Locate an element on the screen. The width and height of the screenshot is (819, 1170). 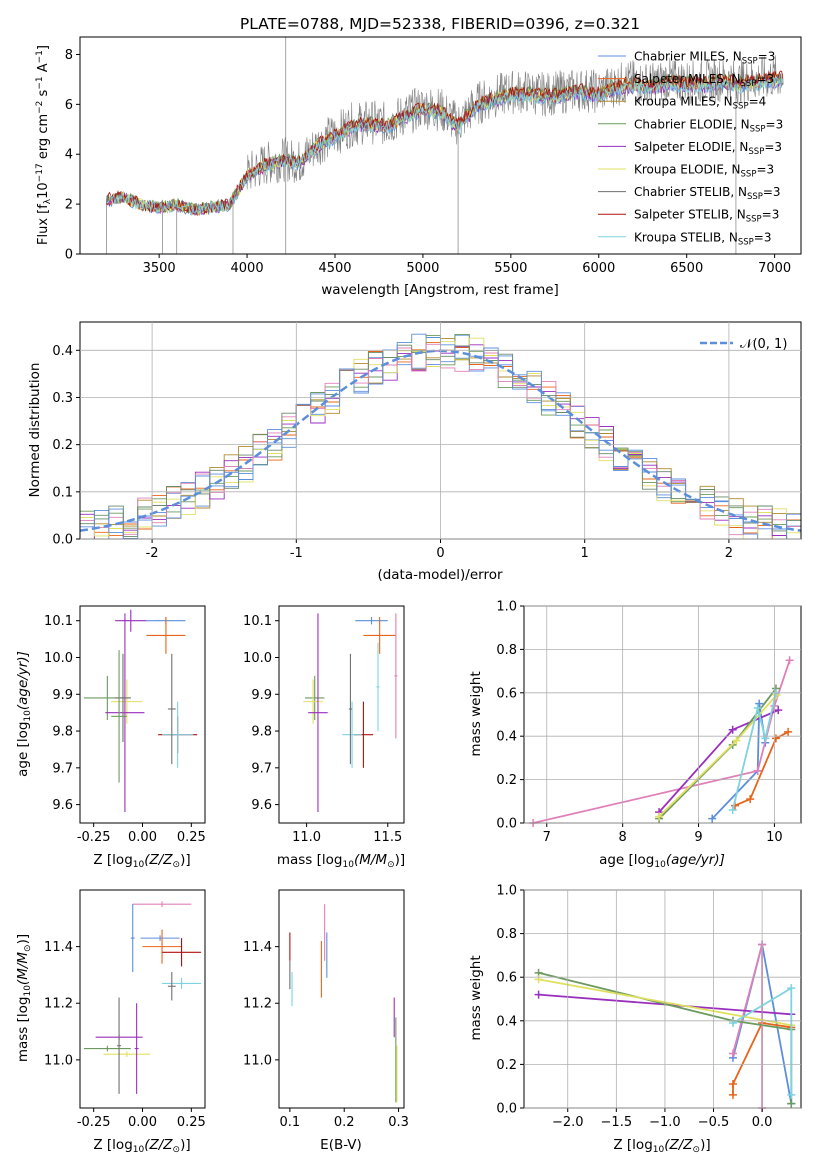
x-tick-label: 4000 is located at coordinates (247, 268).